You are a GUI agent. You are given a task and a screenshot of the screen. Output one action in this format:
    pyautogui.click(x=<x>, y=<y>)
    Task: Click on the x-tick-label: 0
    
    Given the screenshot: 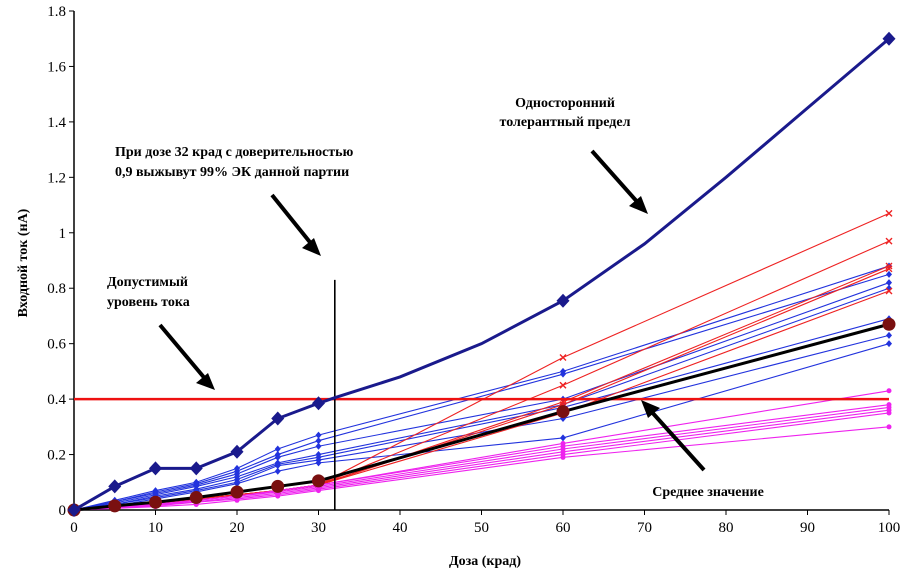 What is the action you would take?
    pyautogui.click(x=74, y=528)
    